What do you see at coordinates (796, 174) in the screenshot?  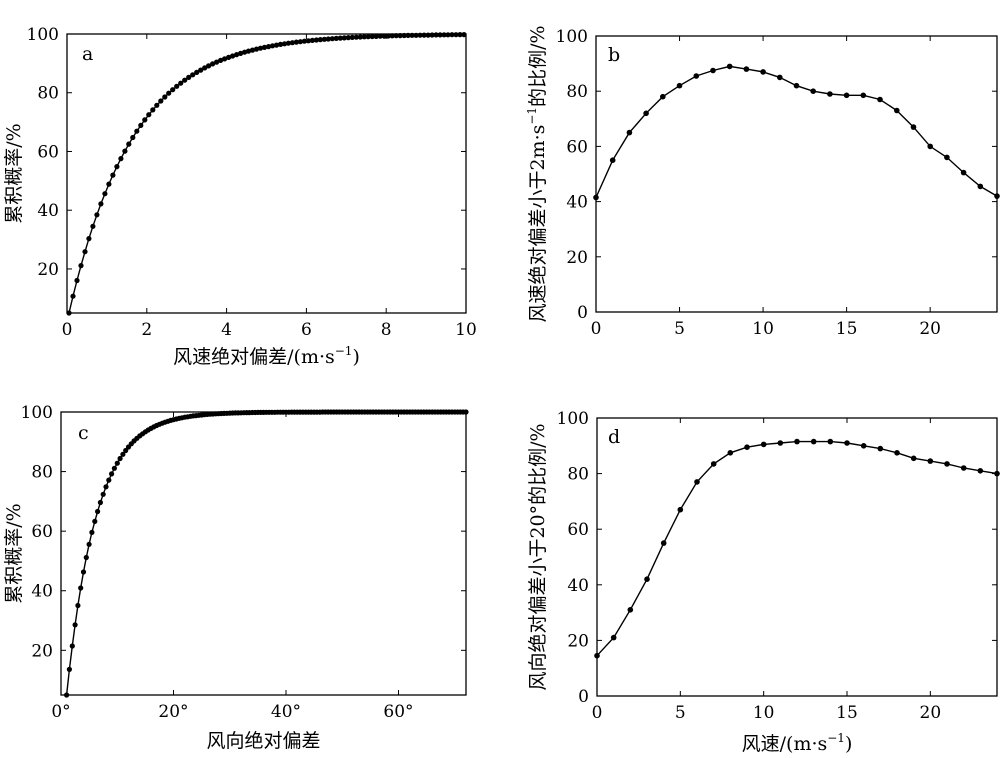 I see `panel-b-plot-frame` at bounding box center [796, 174].